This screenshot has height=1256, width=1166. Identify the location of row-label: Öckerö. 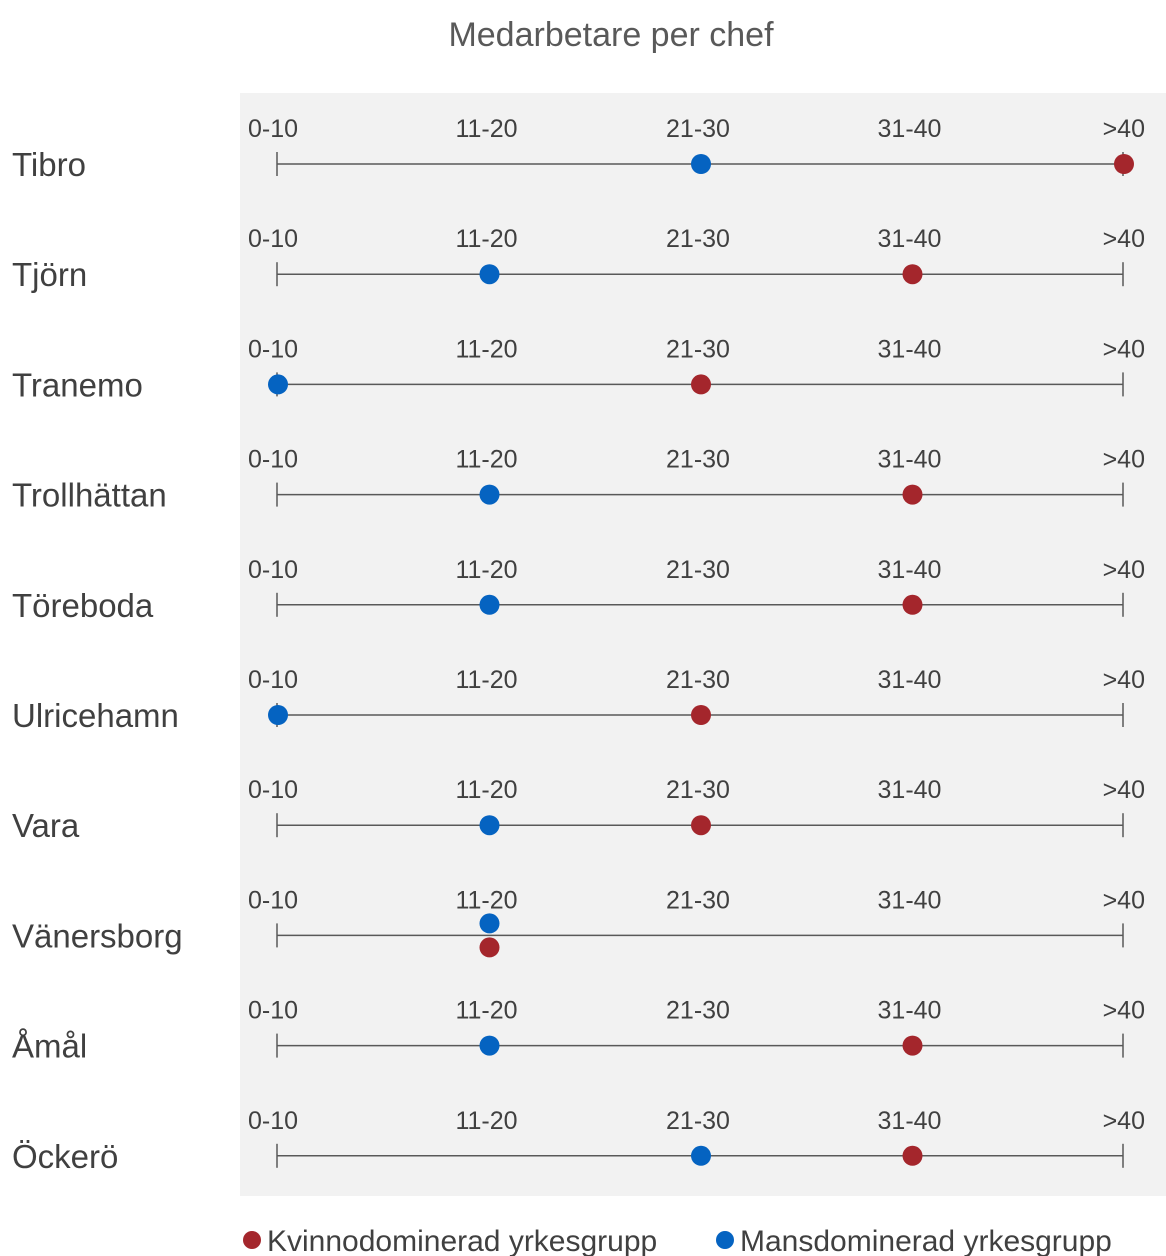
(65, 1156).